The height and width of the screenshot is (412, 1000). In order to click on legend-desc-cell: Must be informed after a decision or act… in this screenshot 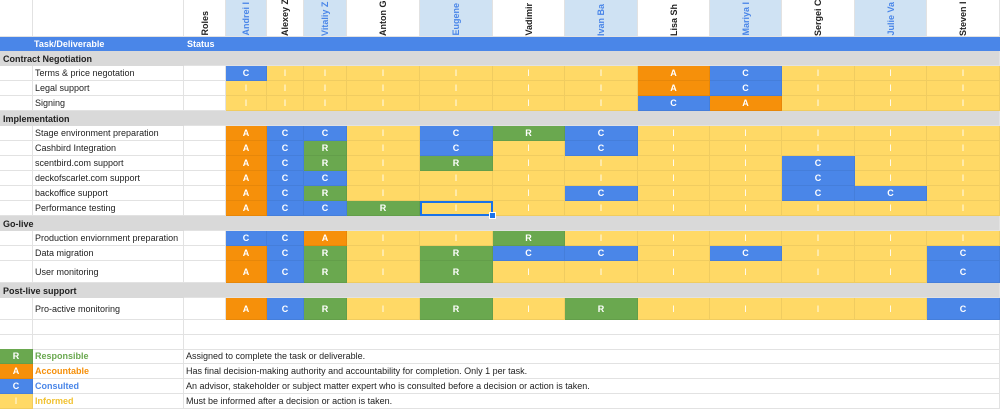, I will do `click(592, 401)`.